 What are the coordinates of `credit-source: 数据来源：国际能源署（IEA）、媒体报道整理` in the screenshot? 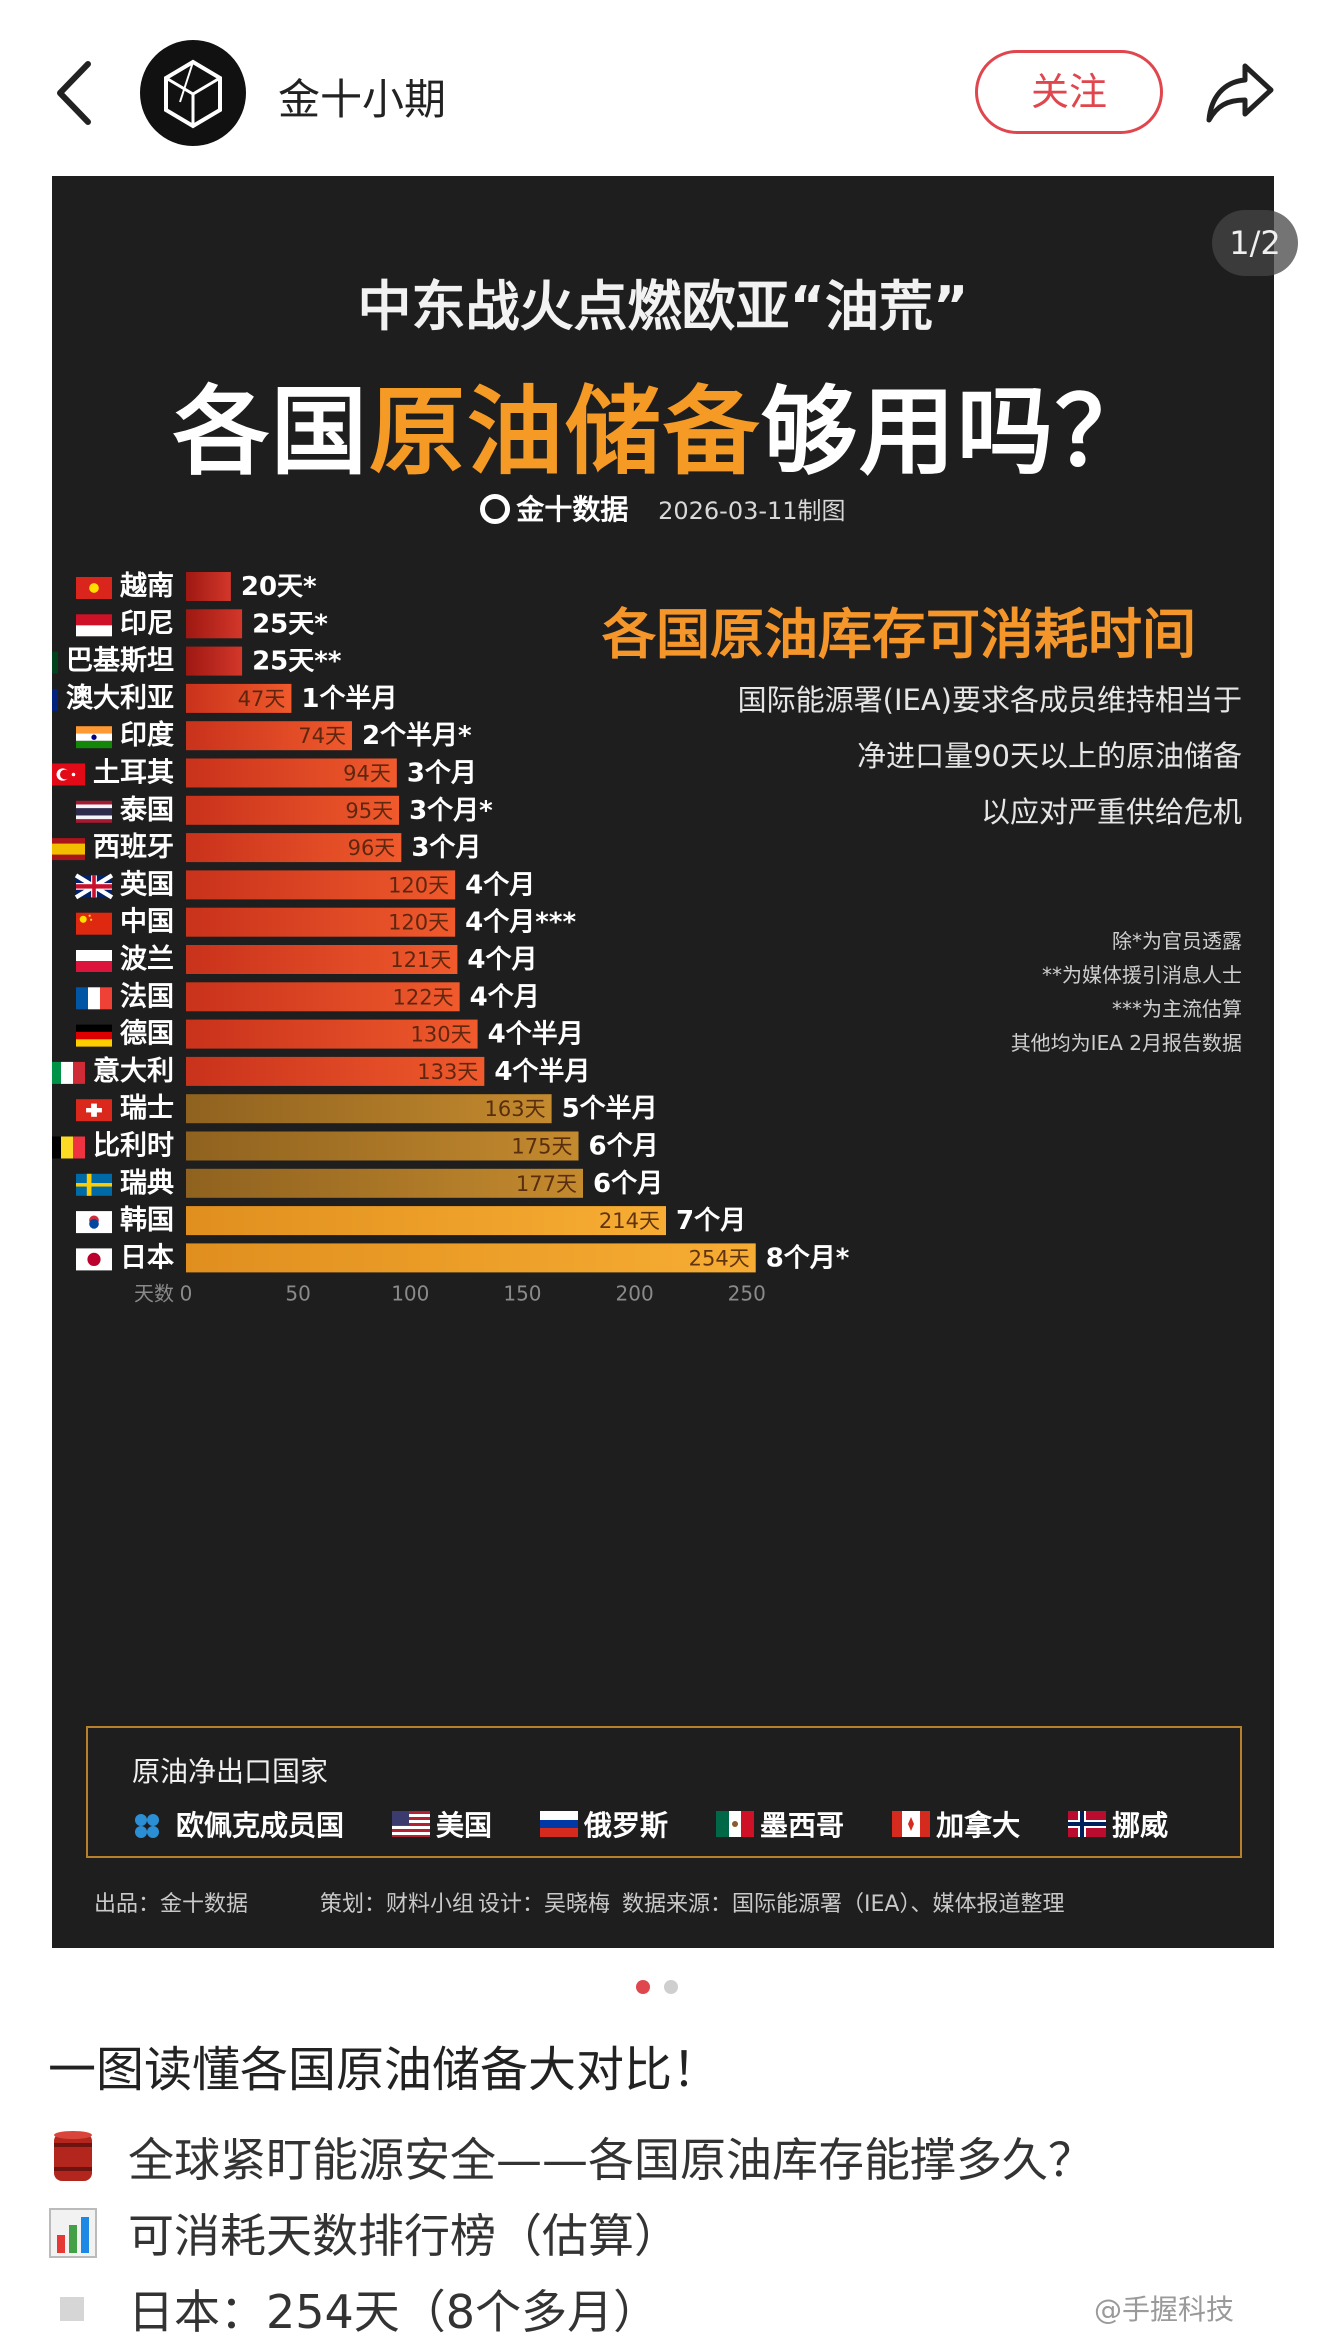 It's located at (843, 1904).